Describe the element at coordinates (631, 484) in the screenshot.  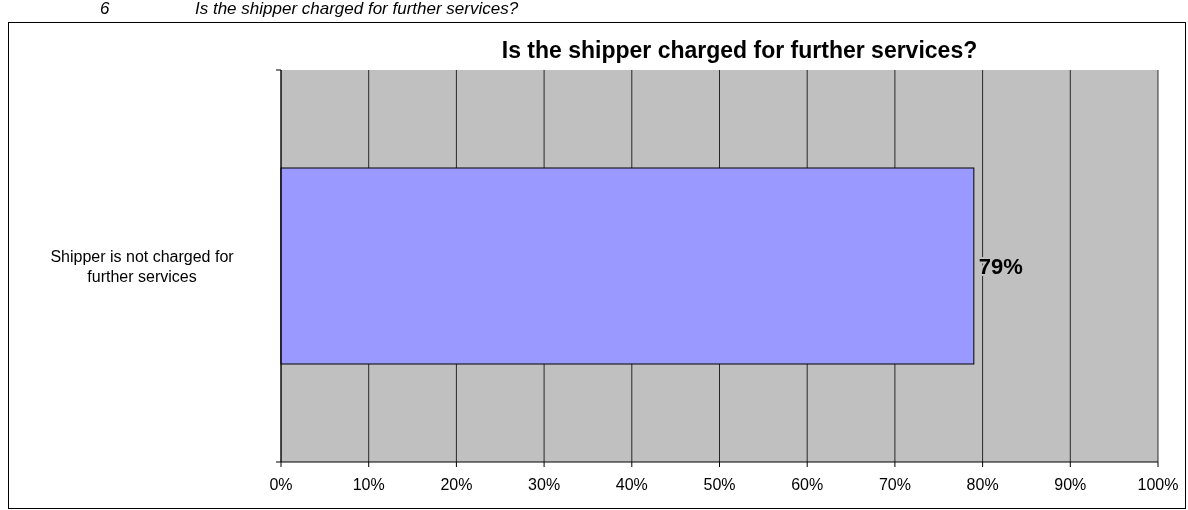
I see `x-tick-label: 40%` at that location.